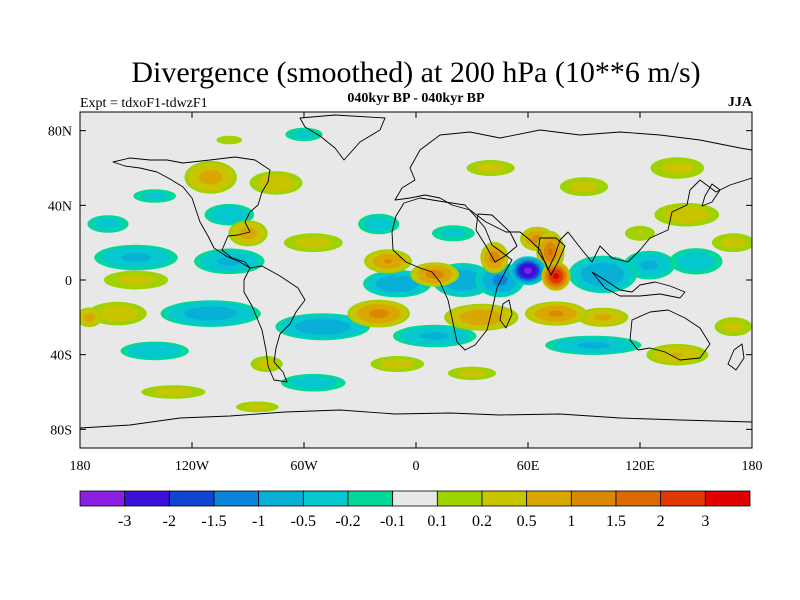 This screenshot has height=600, width=800. Describe the element at coordinates (573, 200) in the screenshot. I see `coastline-eurasia` at that location.